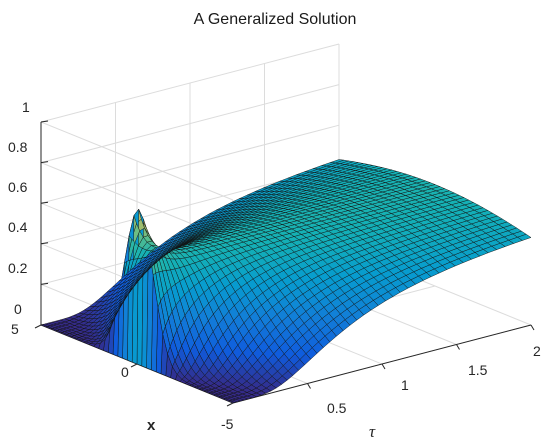 This screenshot has height=445, width=550. I want to click on y-tick-5: 5, so click(15, 329).